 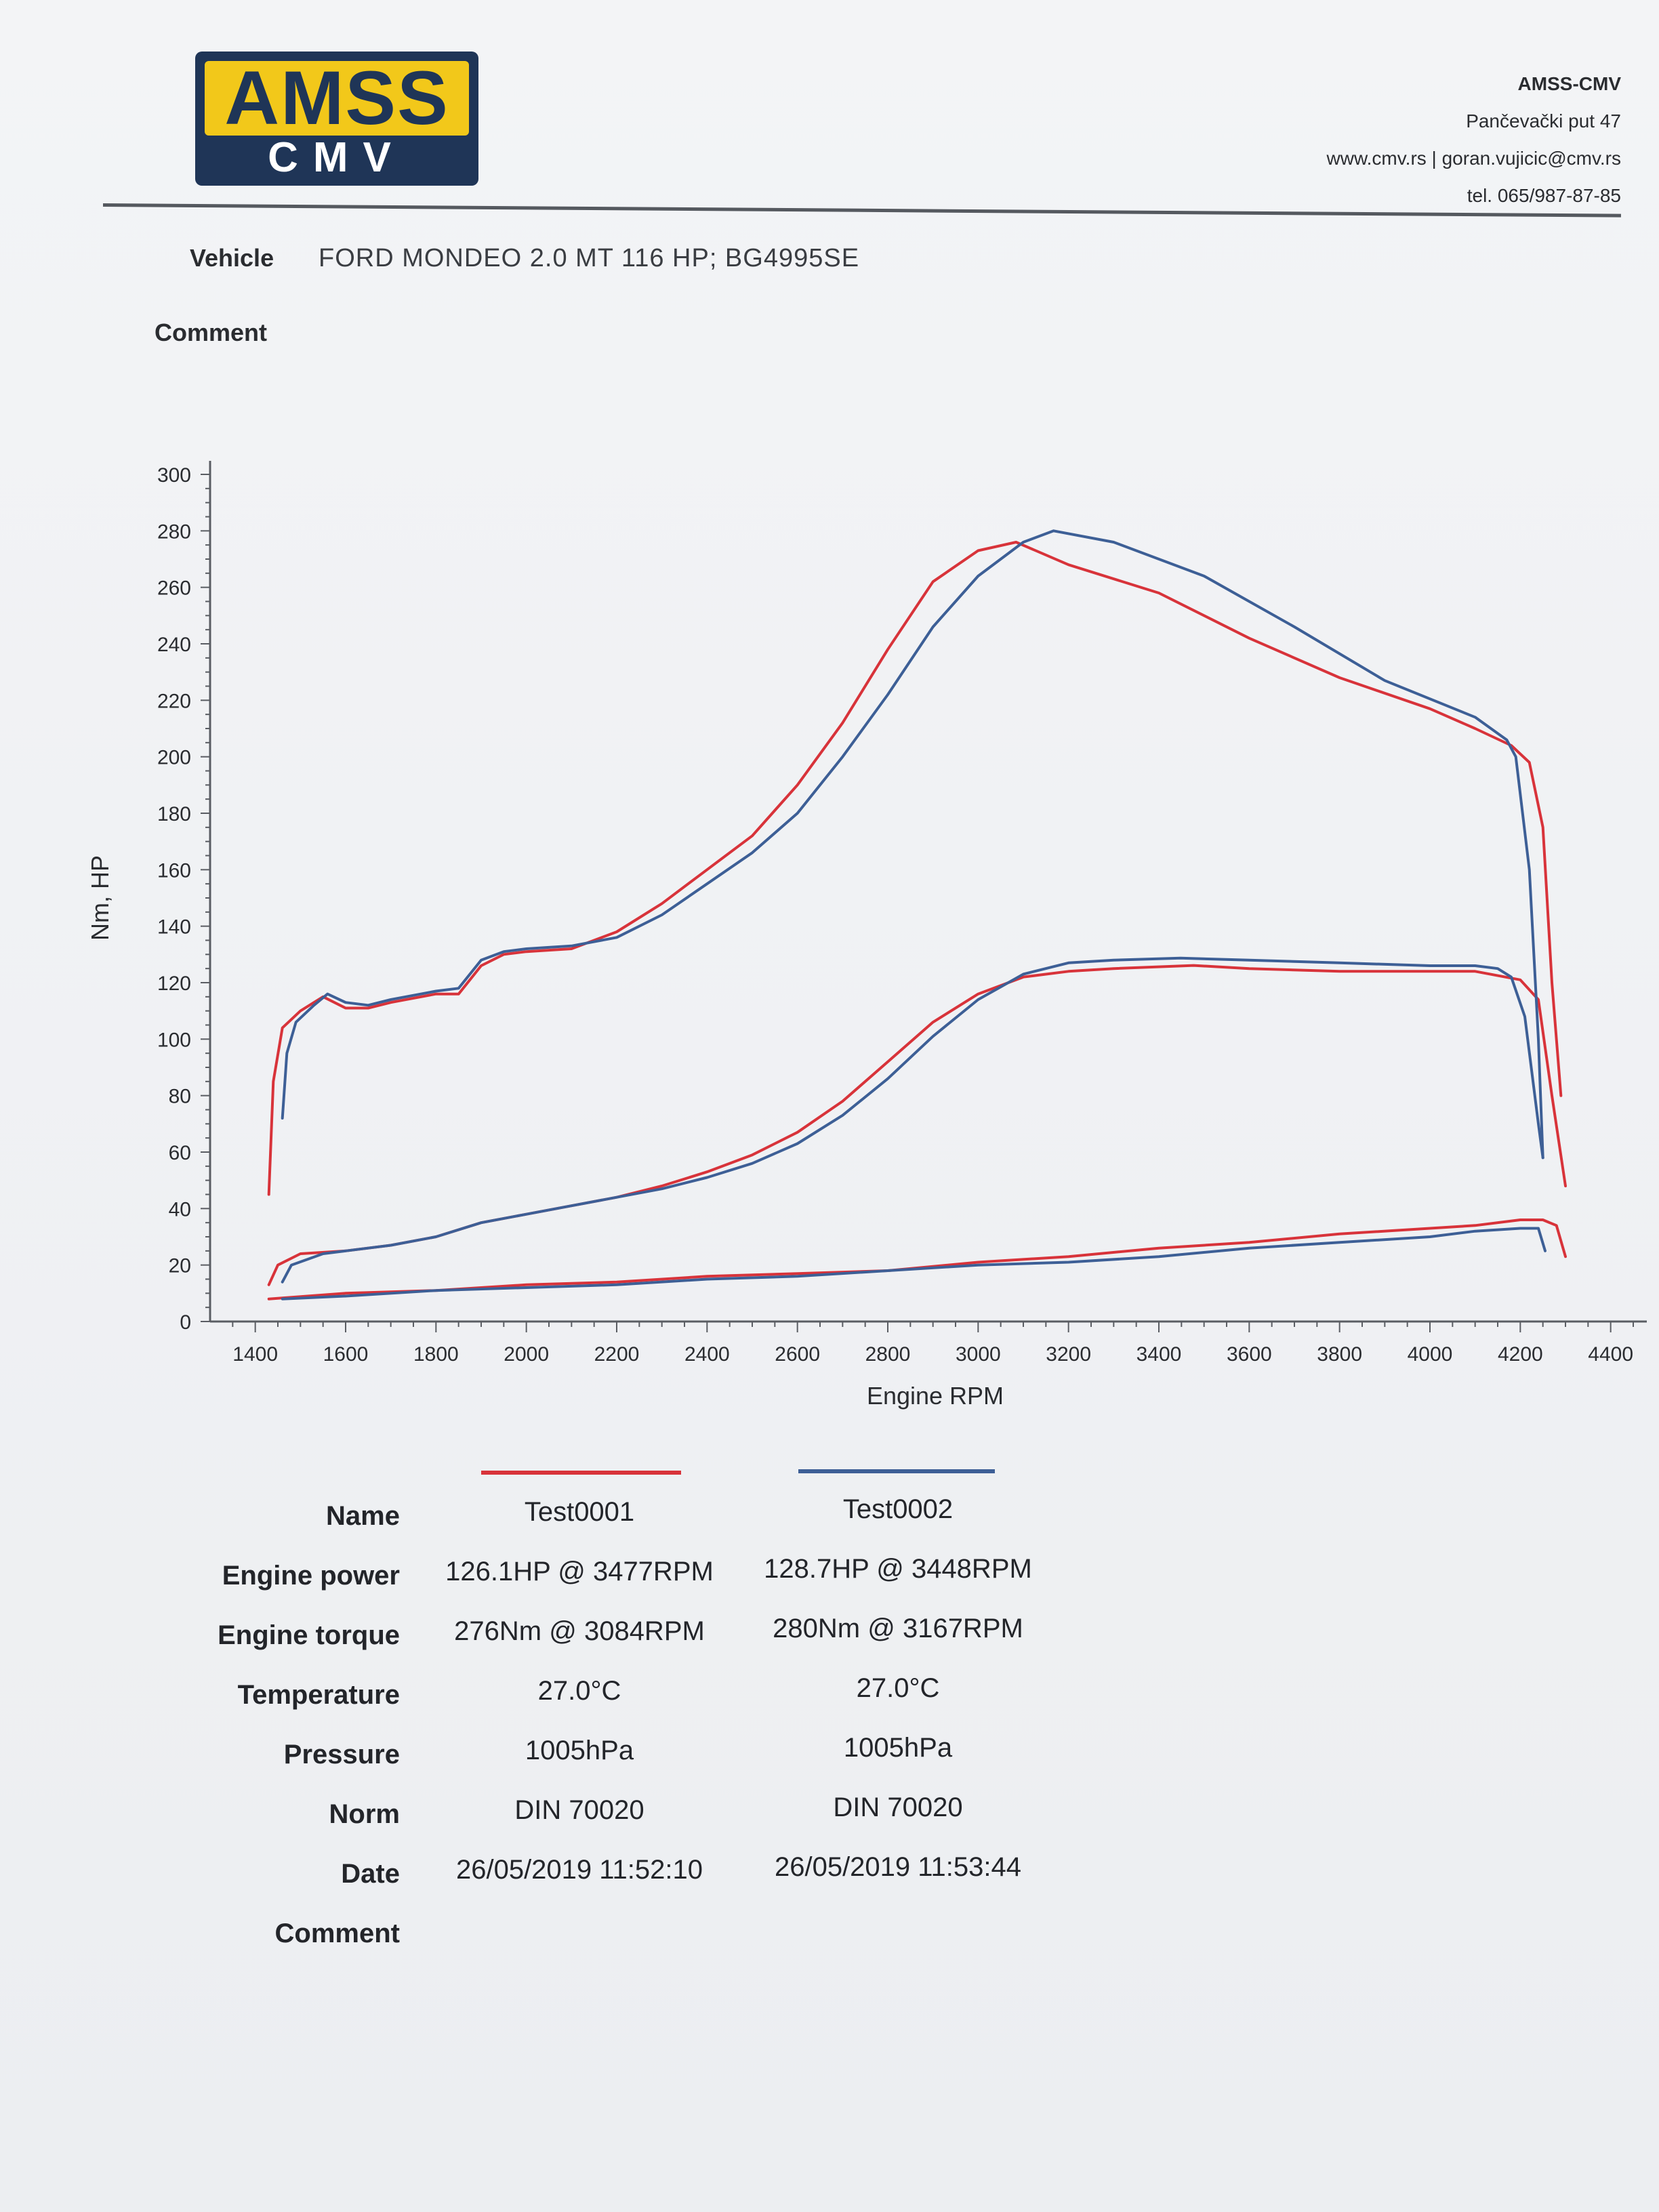 I want to click on series-line-test0002-power, so click(x=913, y=1120).